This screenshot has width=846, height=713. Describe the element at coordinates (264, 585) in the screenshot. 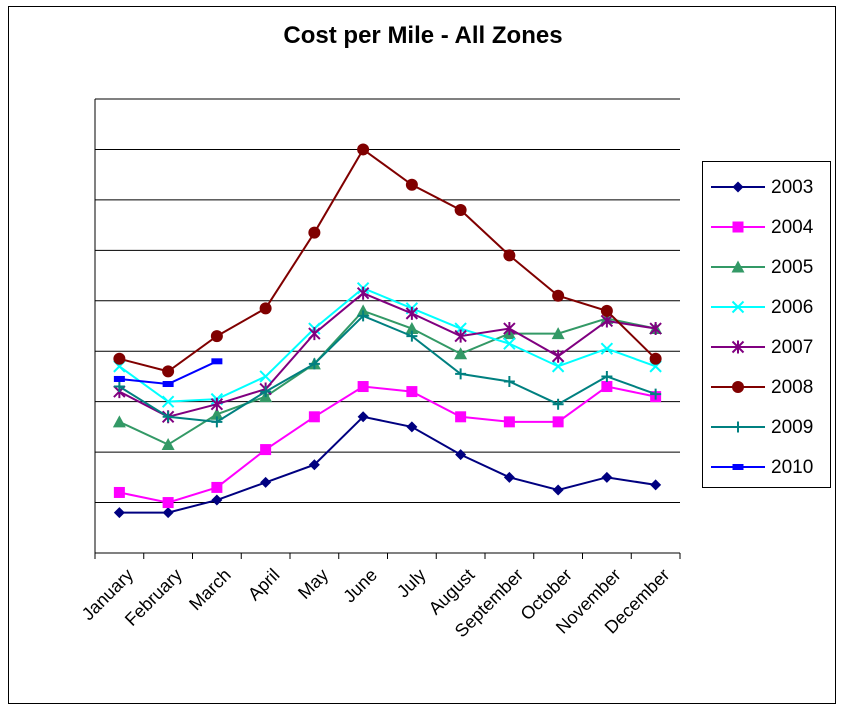

I see `x-tick-label: April` at that location.